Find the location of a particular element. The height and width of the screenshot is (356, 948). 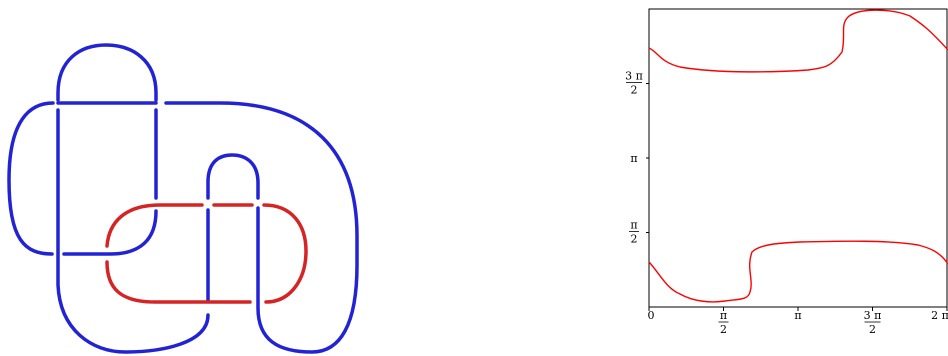

y-tick-label-1: π is located at coordinates (633, 158).